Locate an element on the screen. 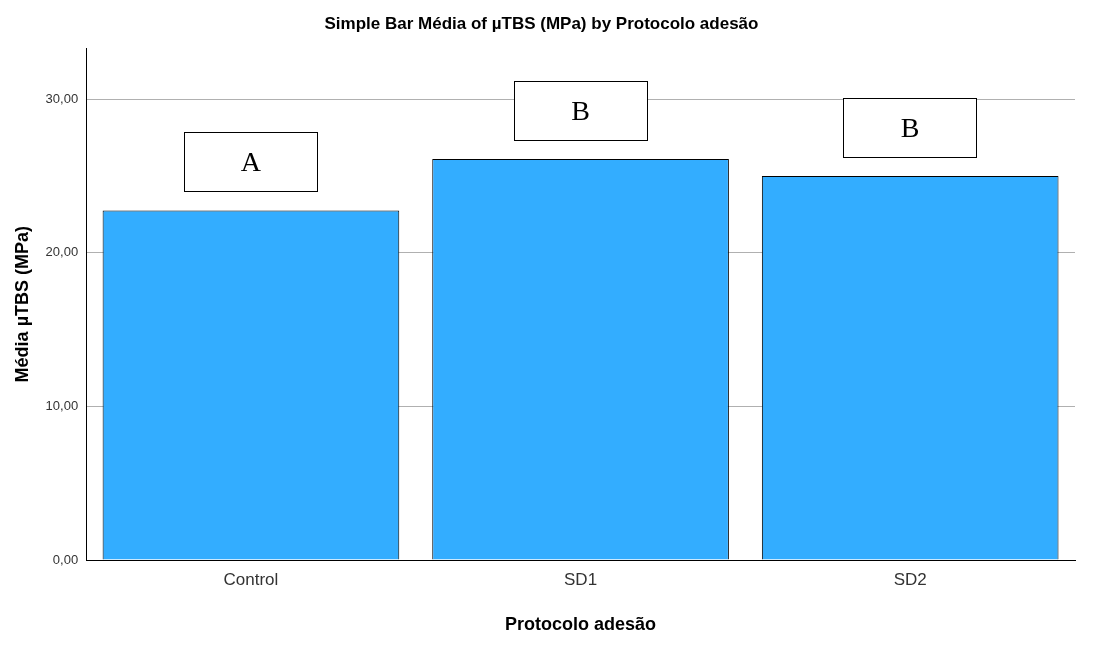 Image resolution: width=1103 pixels, height=648 pixels. y-axis-title: Média µTBS (MPa) is located at coordinates (21, 304).